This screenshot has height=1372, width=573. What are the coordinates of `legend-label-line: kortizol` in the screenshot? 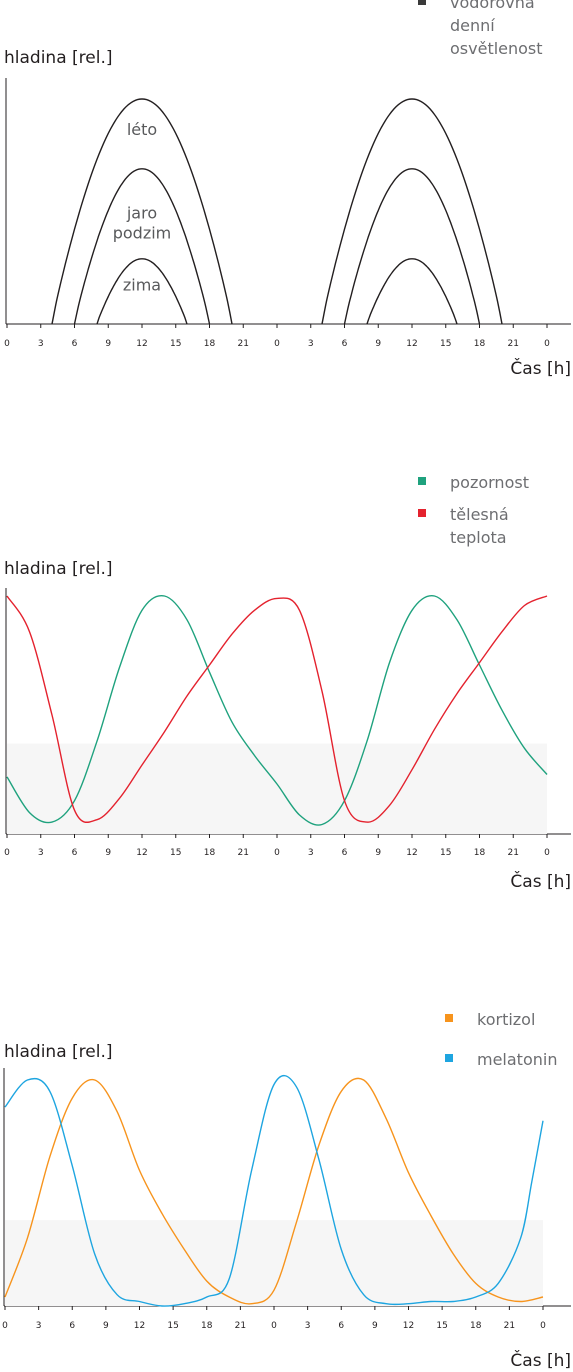 It's located at (506, 1019).